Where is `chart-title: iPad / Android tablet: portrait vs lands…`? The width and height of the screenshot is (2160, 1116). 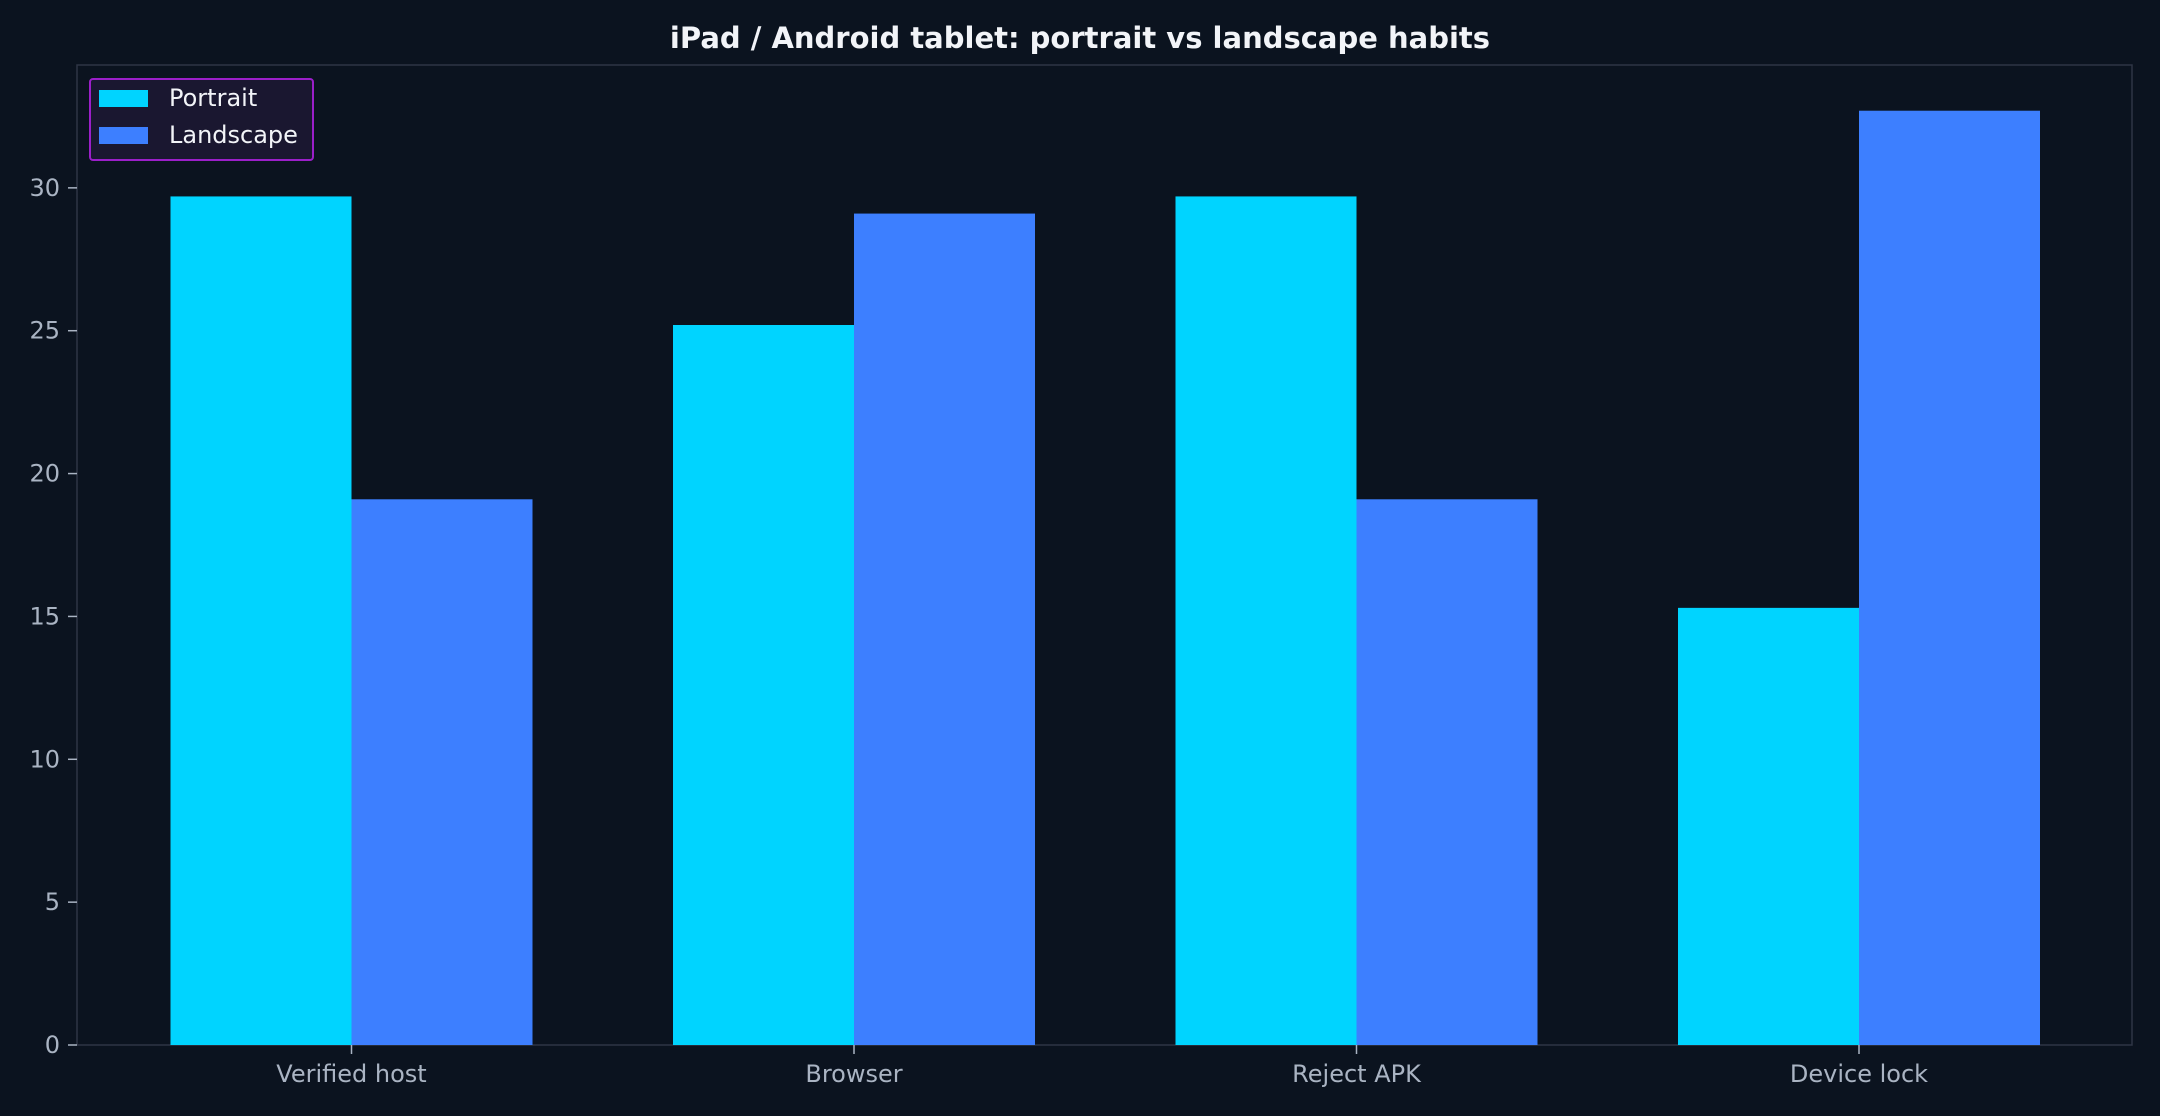
chart-title: iPad / Android tablet: portrait vs lands… is located at coordinates (1080, 38).